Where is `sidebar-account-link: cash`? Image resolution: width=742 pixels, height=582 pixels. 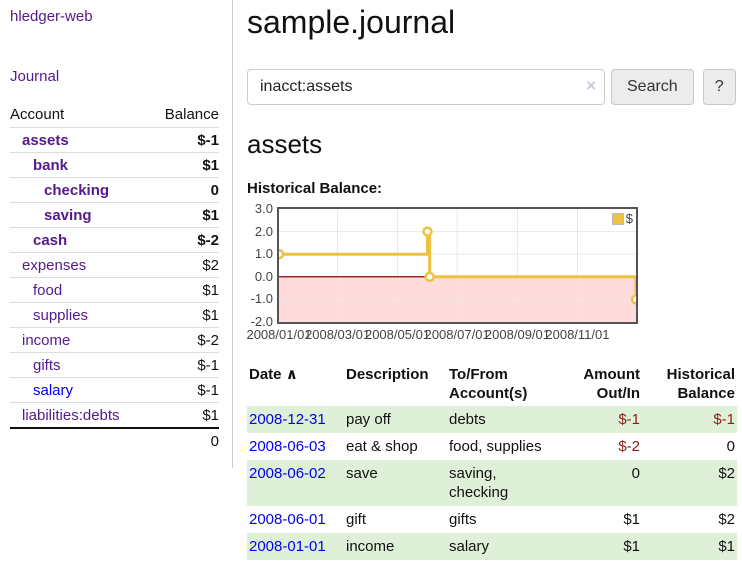 sidebar-account-link: cash is located at coordinates (50, 240).